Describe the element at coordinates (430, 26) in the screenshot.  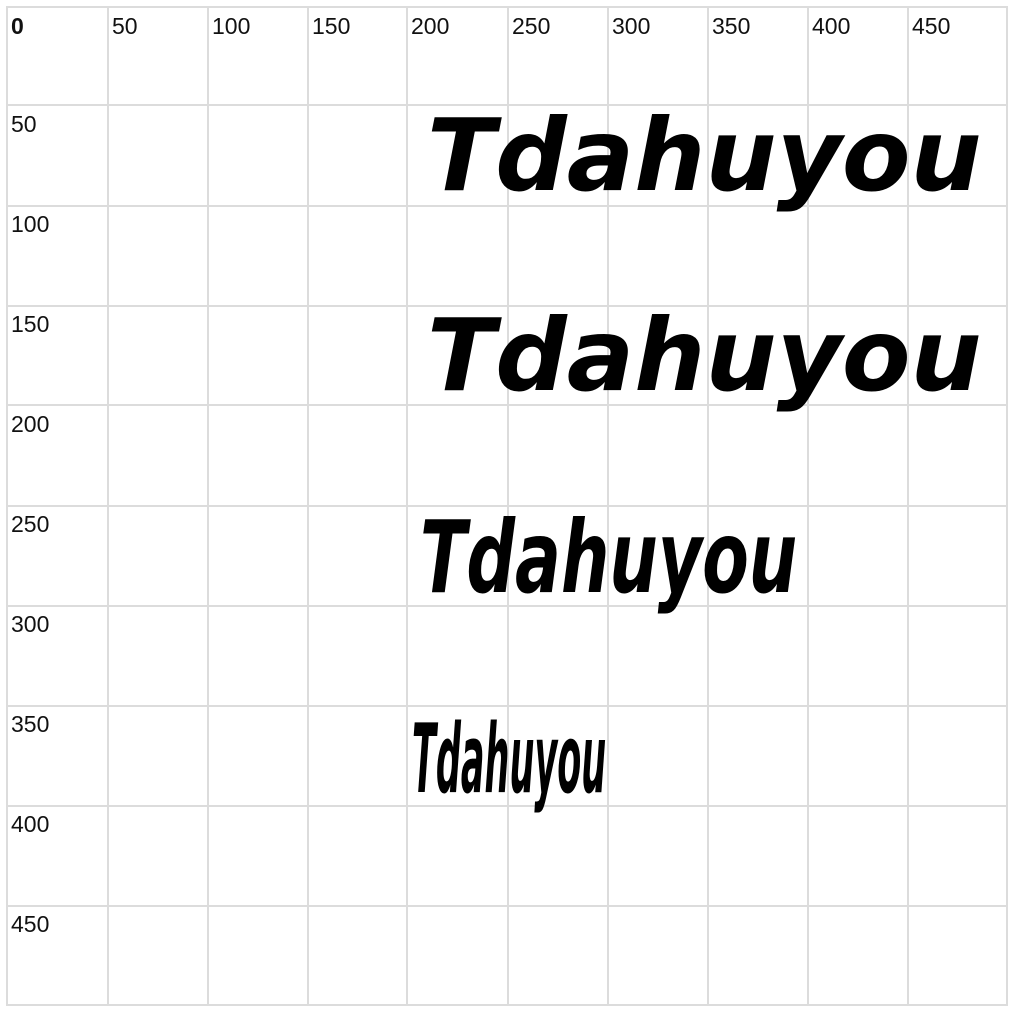
I see `x-tick-label: 200` at that location.